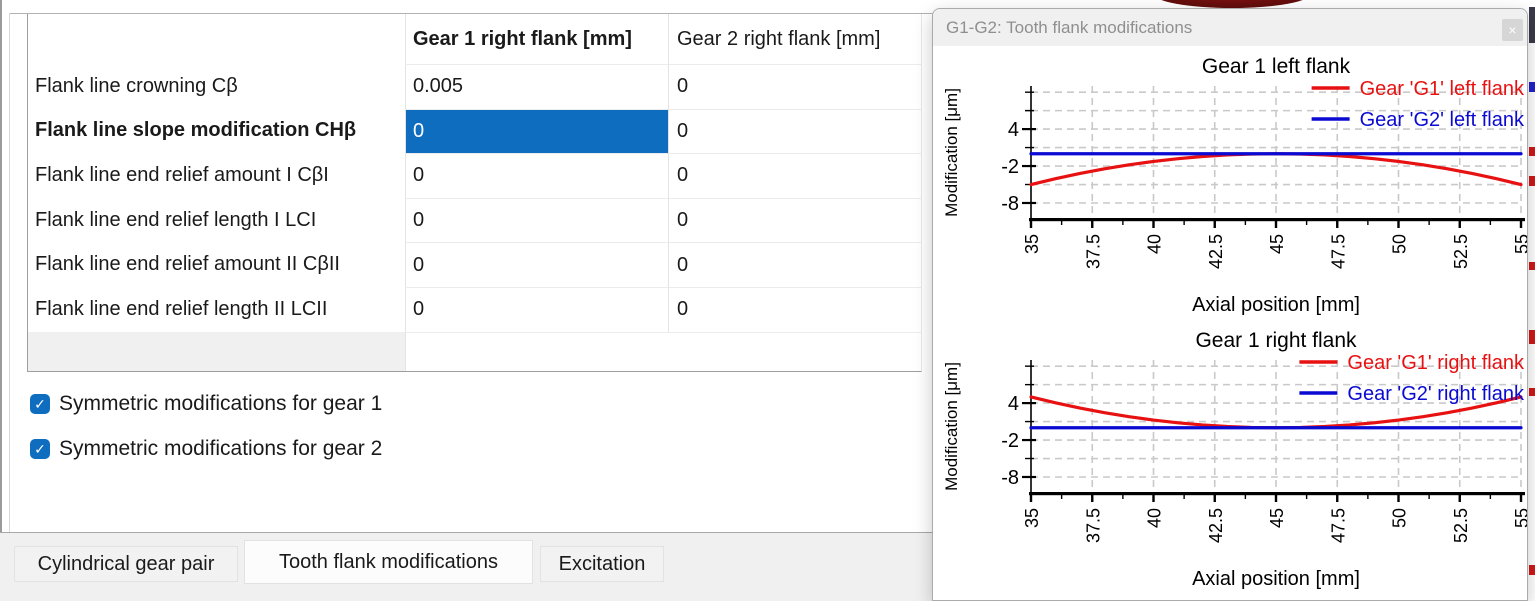  Describe the element at coordinates (1442, 120) in the screenshot. I see `svg-text: Gear 'G2' left flank` at that location.